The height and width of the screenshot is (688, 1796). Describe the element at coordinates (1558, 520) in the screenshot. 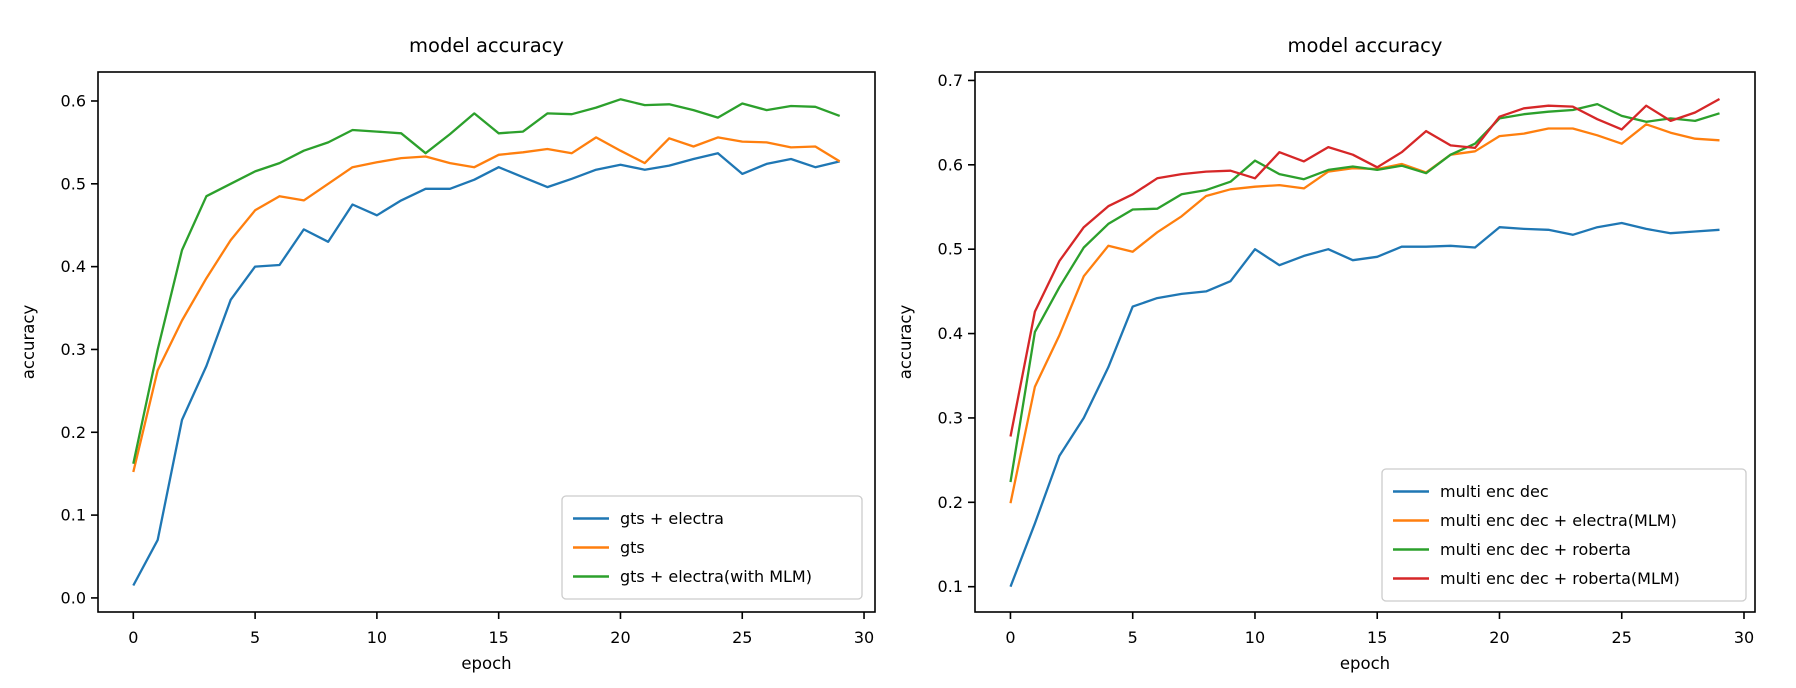

I see `legend-label: multi enc dec + electra(MLM)` at that location.